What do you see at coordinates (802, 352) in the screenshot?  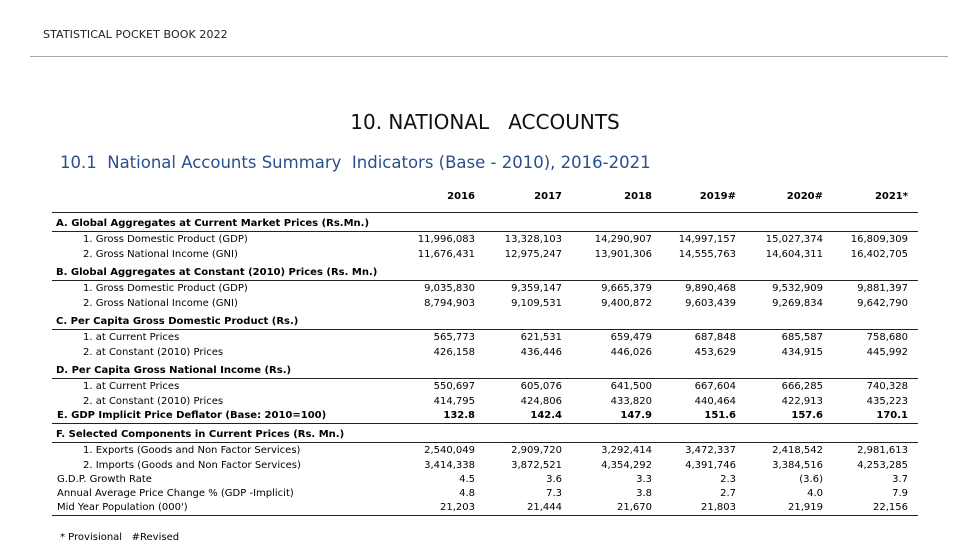 I see `cell-value: 434,915` at bounding box center [802, 352].